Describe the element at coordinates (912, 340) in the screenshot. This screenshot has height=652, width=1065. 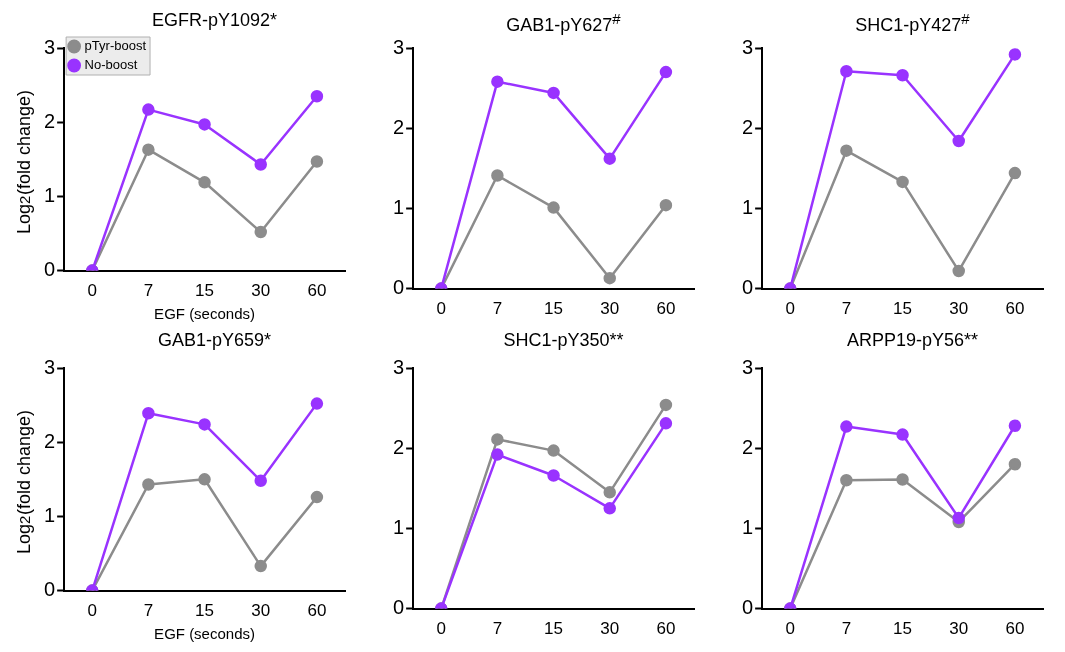
I see `chart-title: ARPP19-pY56**` at that location.